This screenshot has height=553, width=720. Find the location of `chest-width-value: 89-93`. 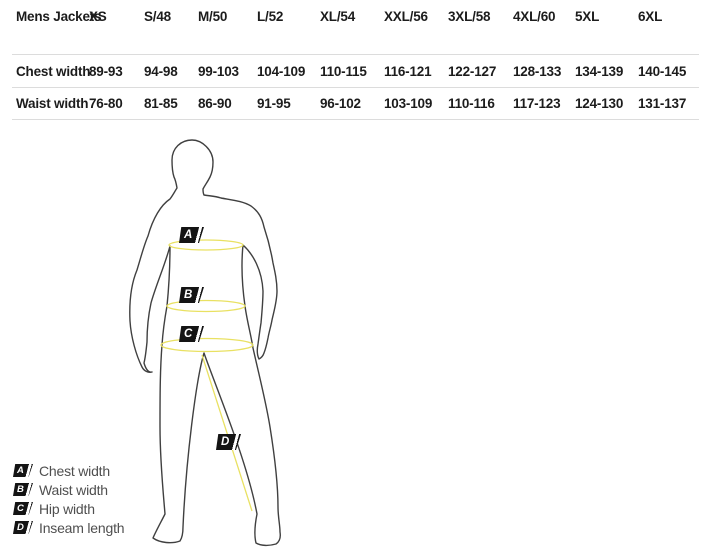

chest-width-value: 89-93 is located at coordinates (106, 71).